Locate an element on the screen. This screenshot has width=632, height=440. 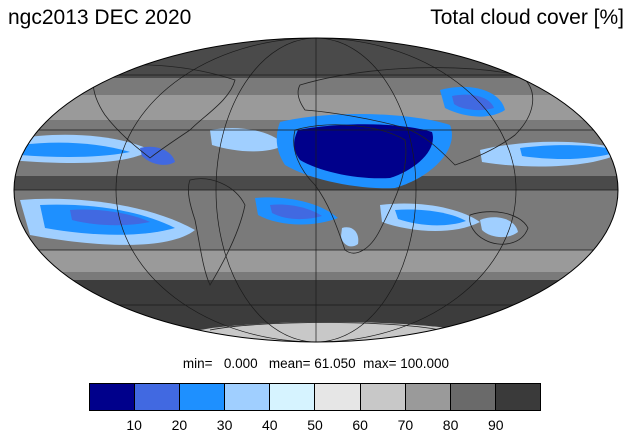
pacific-south-clear-deep is located at coordinates (110, 217).